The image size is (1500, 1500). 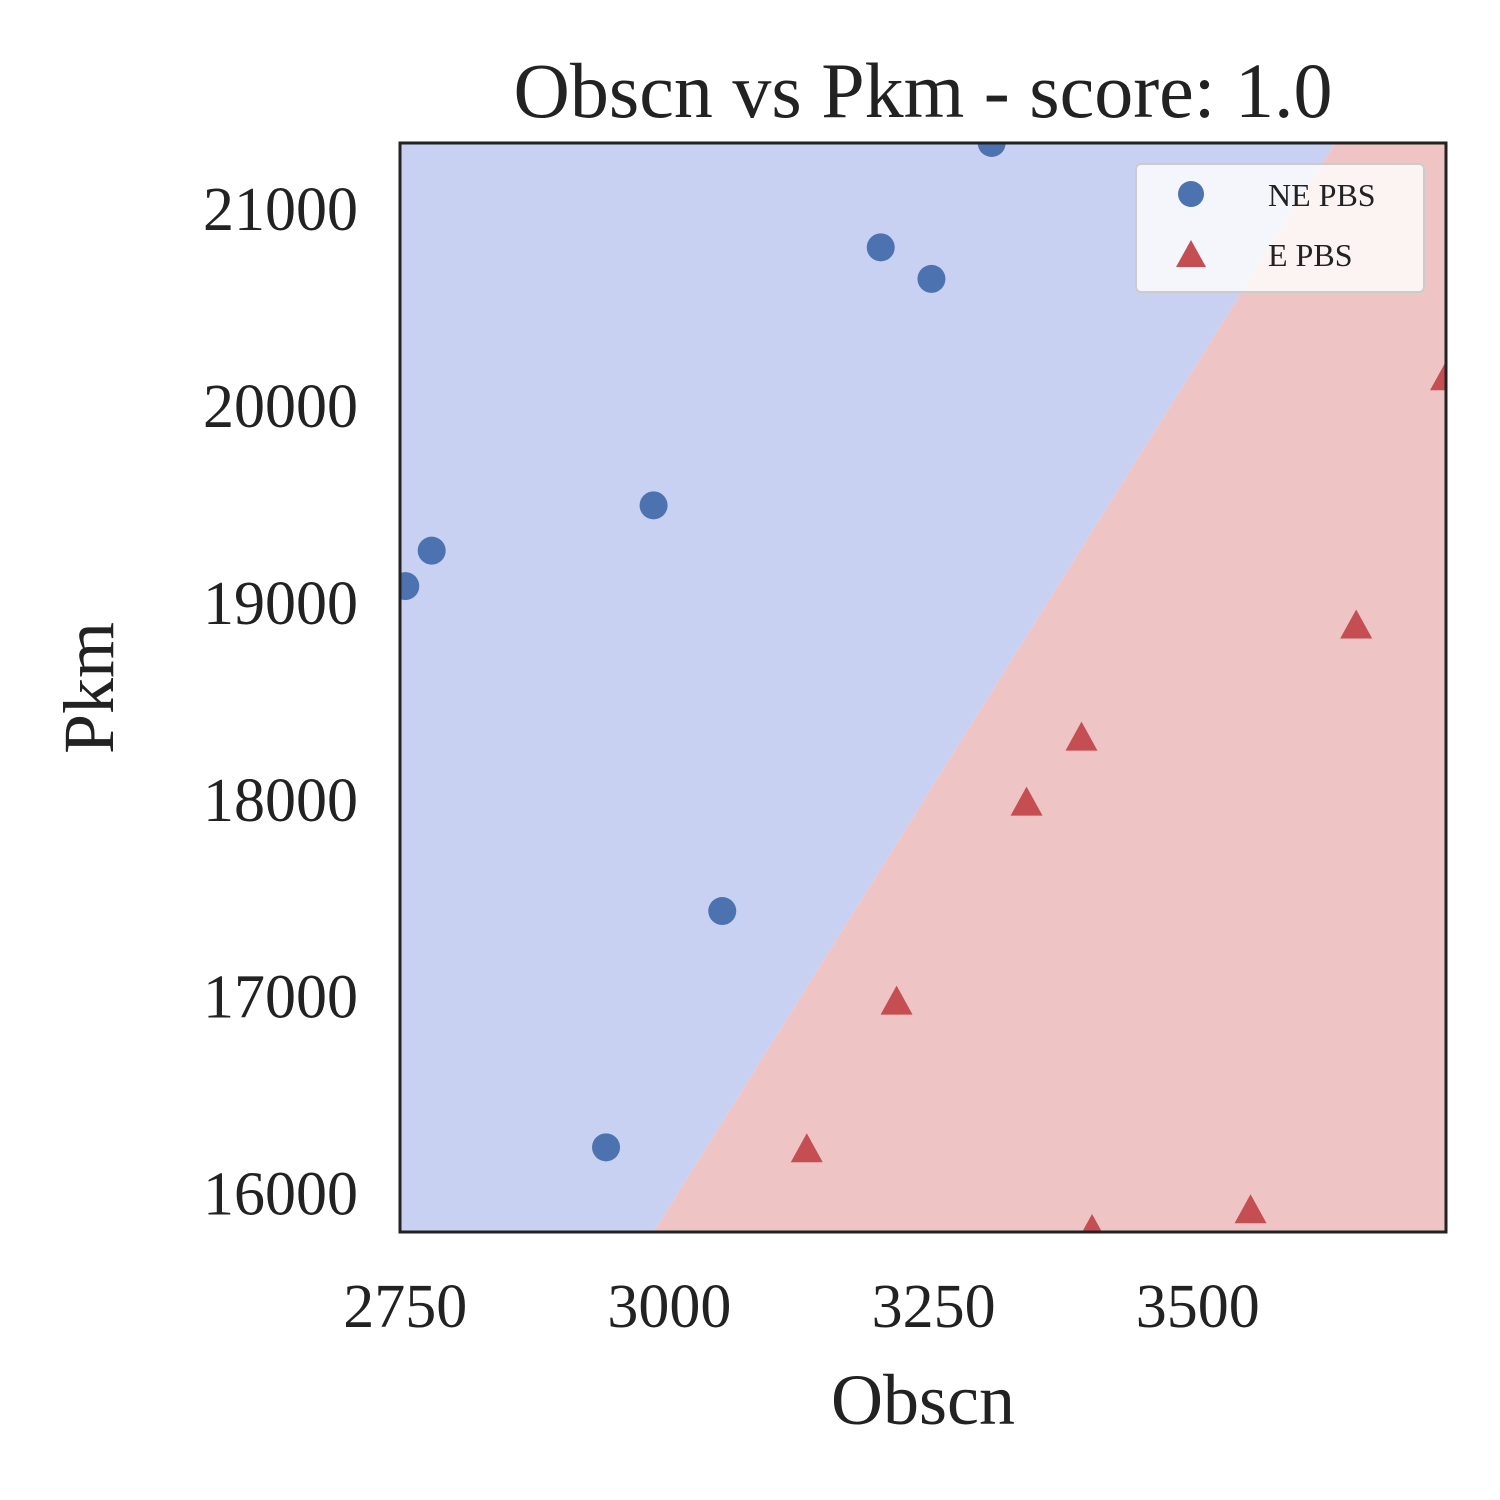 I want to click on x-axis-label: Obscn, so click(x=923, y=1400).